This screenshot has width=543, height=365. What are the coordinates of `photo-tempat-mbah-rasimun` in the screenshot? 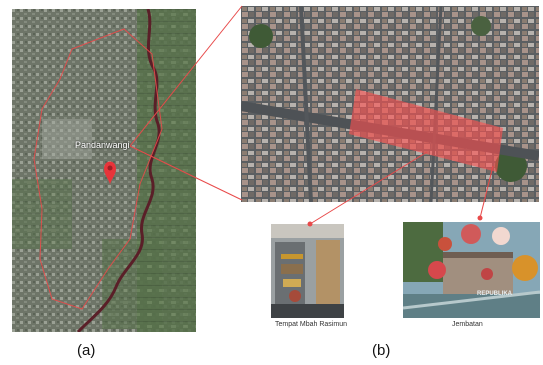 It's located at (307, 271).